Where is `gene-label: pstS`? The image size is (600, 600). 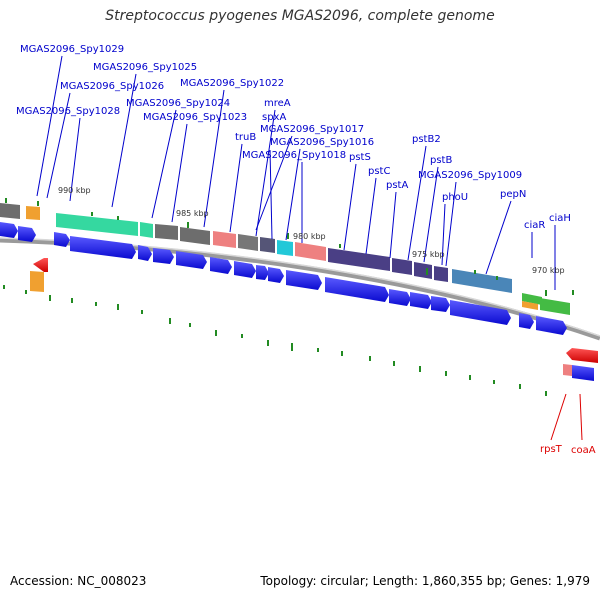 gene-label: pstS is located at coordinates (360, 157).